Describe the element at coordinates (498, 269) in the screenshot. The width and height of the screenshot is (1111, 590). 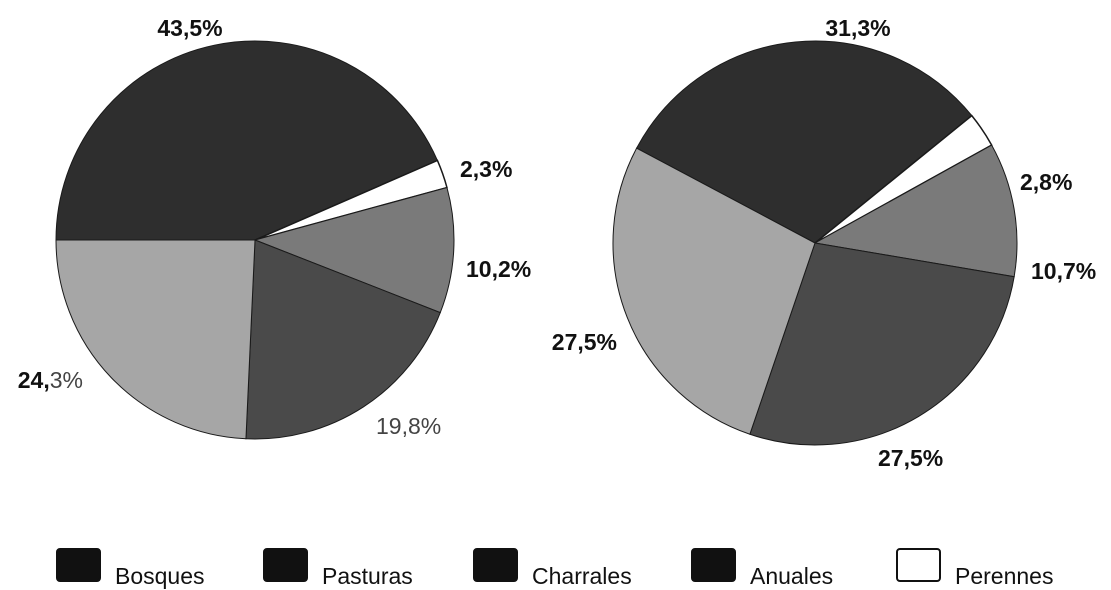
I see `slice-label-anuales: 10,2%` at that location.